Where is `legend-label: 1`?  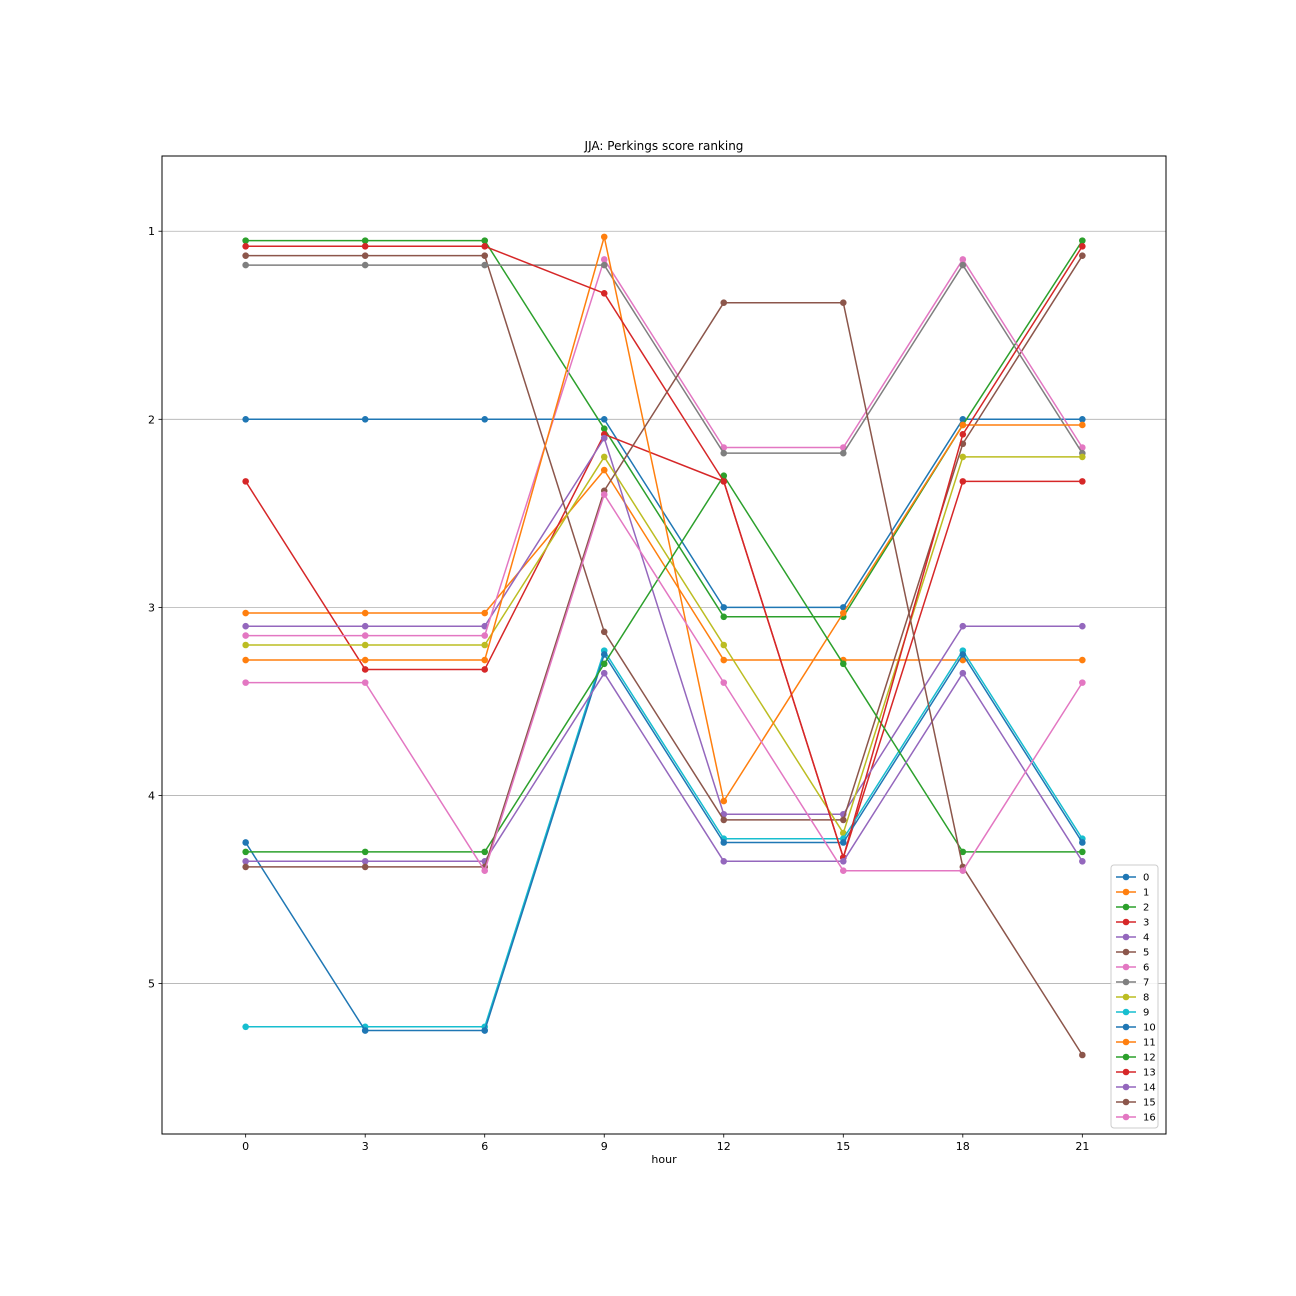 legend-label: 1 is located at coordinates (1146, 893).